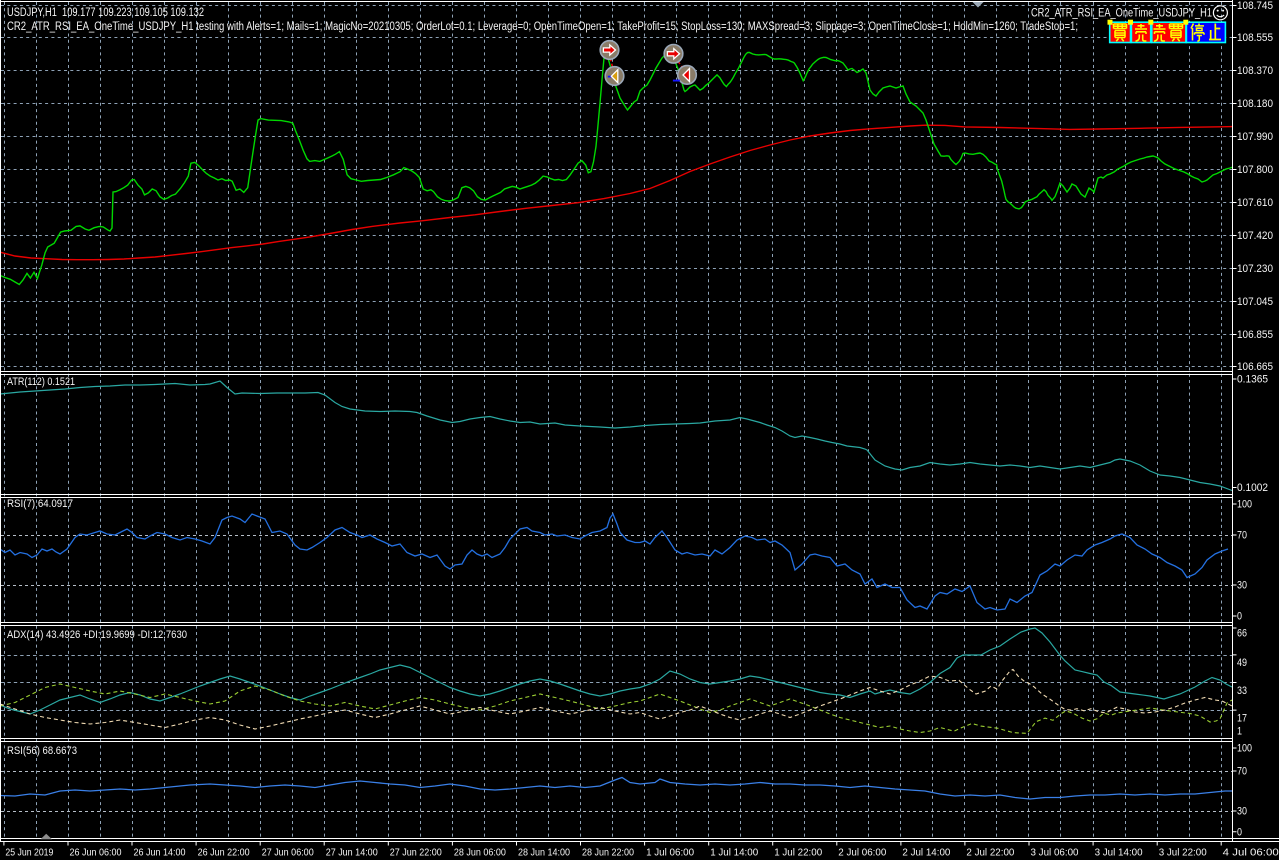  Describe the element at coordinates (926, 853) in the screenshot. I see `svg-text: 2 Jul 14:00` at that location.